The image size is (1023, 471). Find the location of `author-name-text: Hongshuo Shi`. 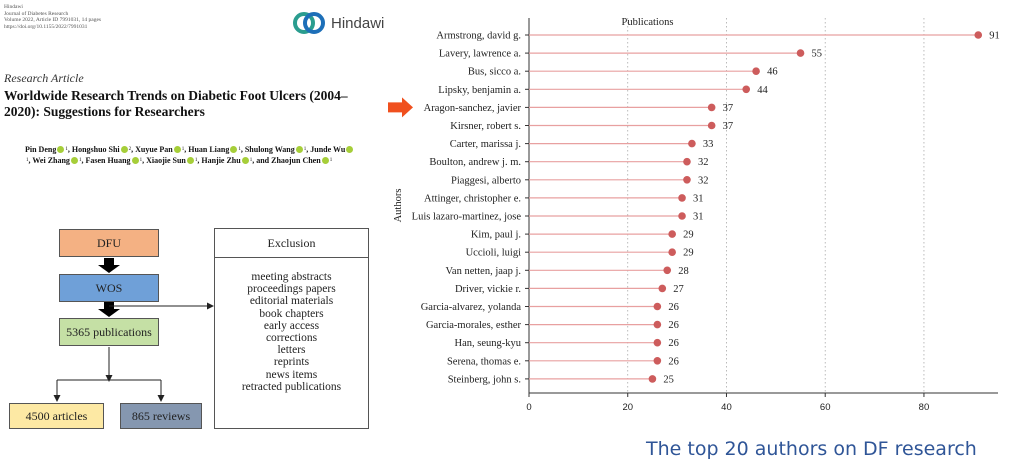

author-name-text: Hongshuo Shi is located at coordinates (95, 149).